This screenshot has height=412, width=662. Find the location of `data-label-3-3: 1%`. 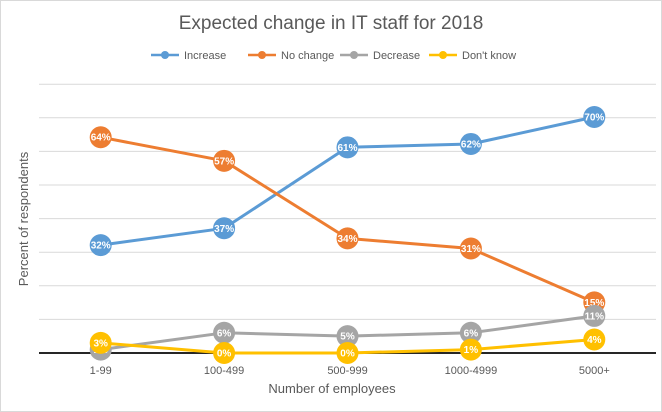

data-label-3-3: 1% is located at coordinates (471, 350).